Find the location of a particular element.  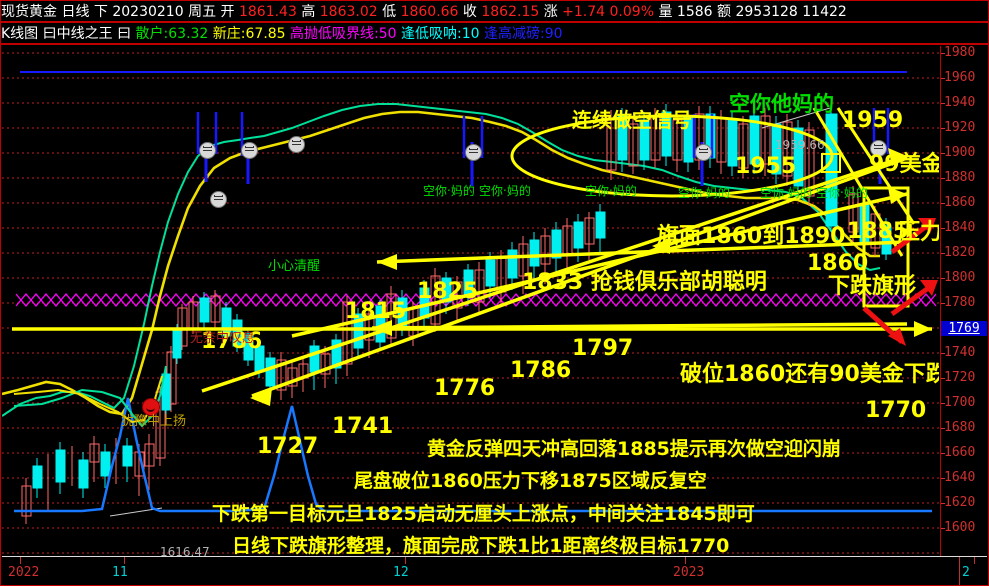

header-field: 逢低吸呐:10 is located at coordinates (438, 34).